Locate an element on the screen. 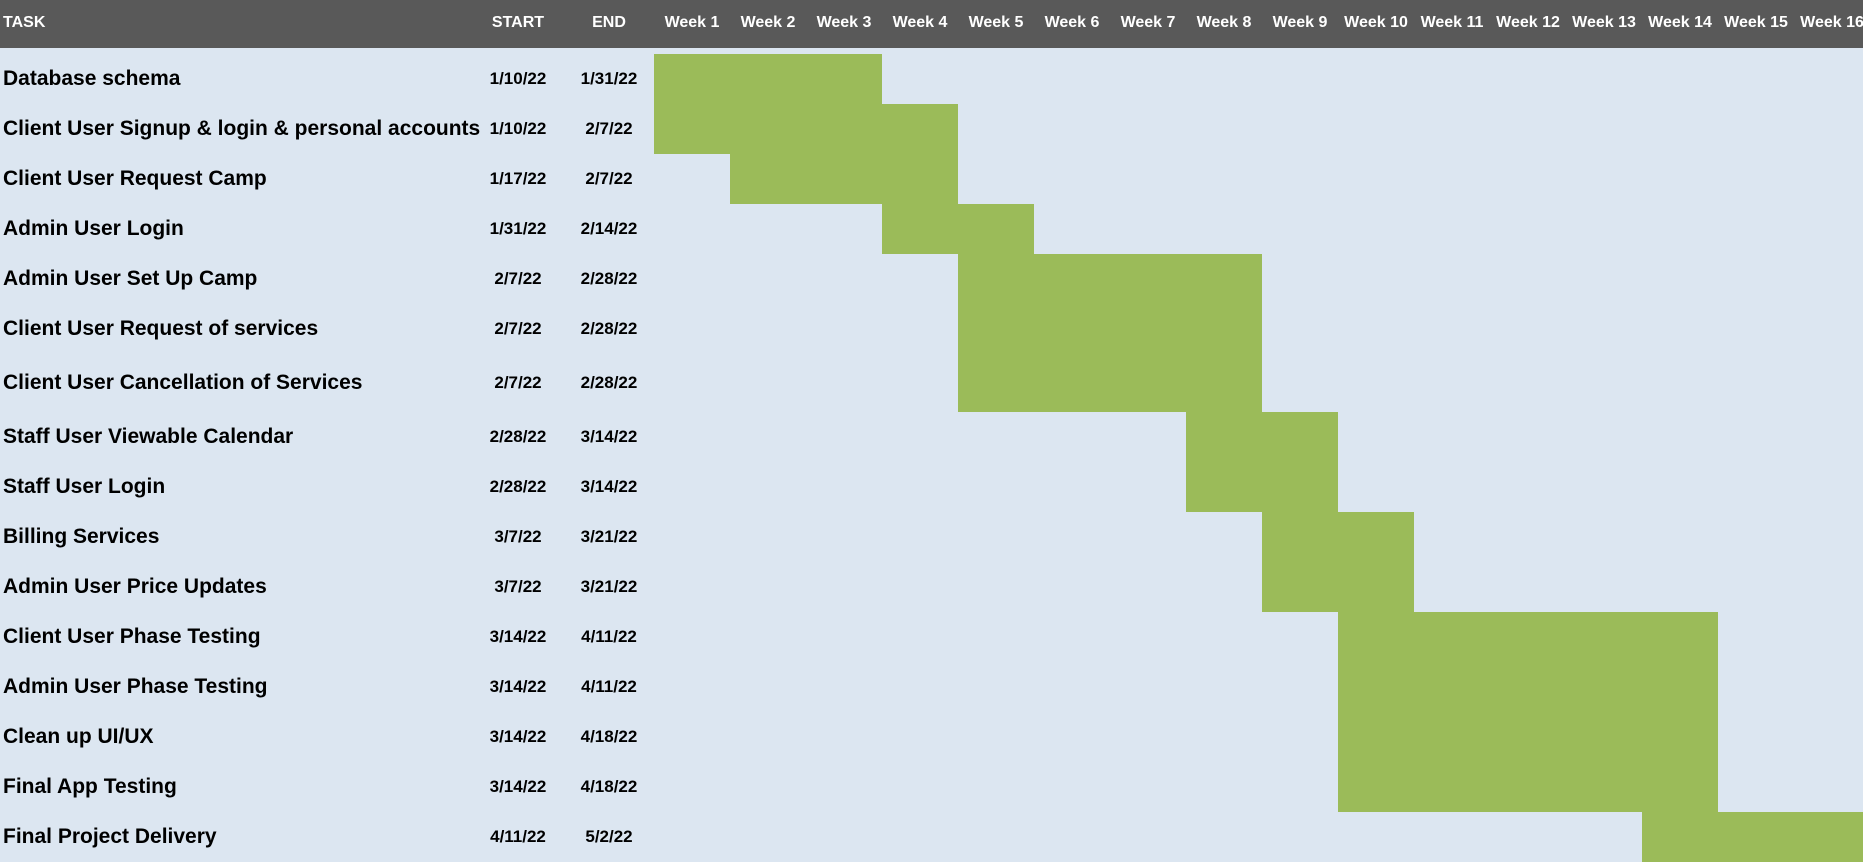 The height and width of the screenshot is (862, 1863). week-header-4: Week 4 is located at coordinates (920, 22).